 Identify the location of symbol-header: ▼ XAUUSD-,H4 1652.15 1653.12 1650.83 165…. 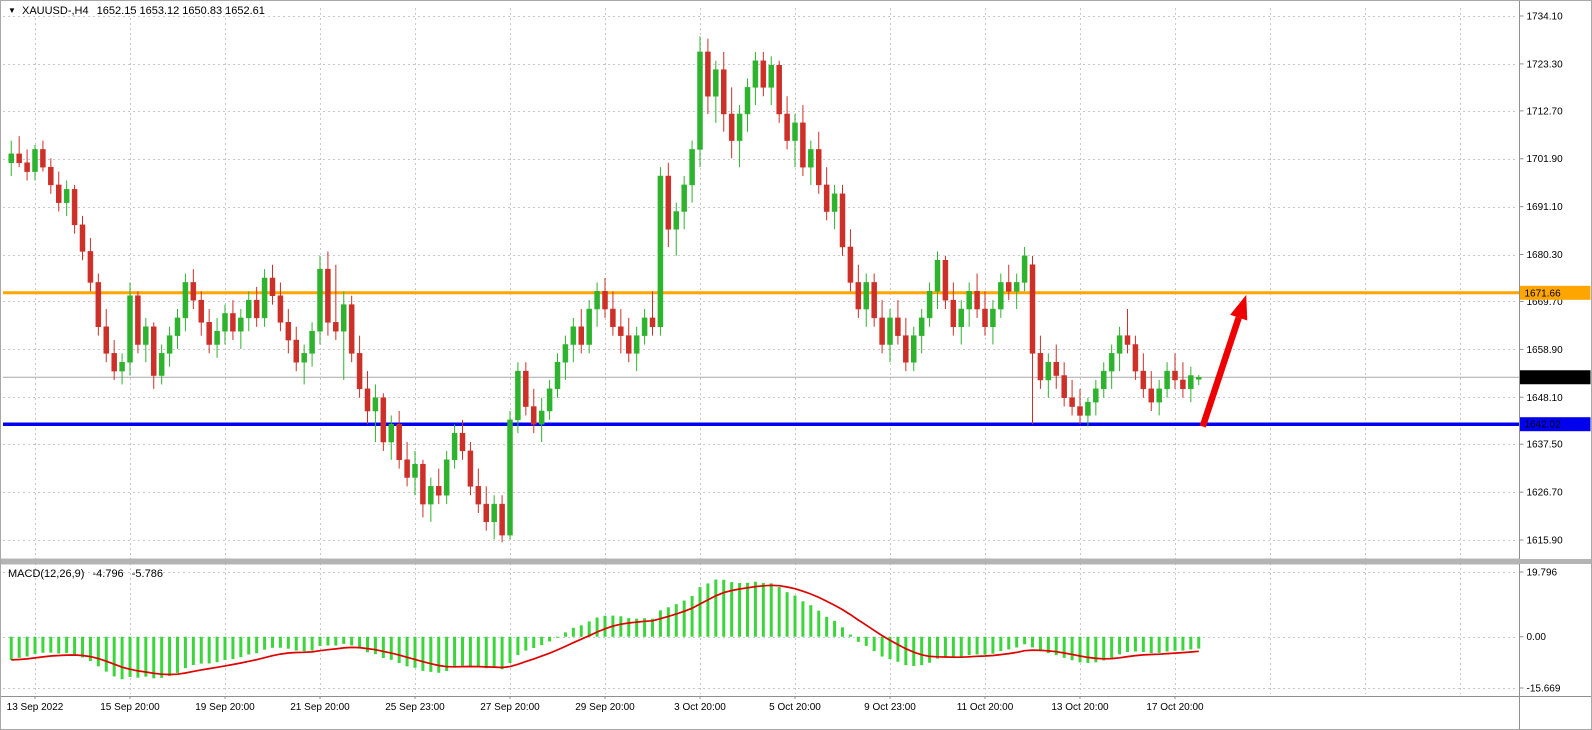
(139, 11).